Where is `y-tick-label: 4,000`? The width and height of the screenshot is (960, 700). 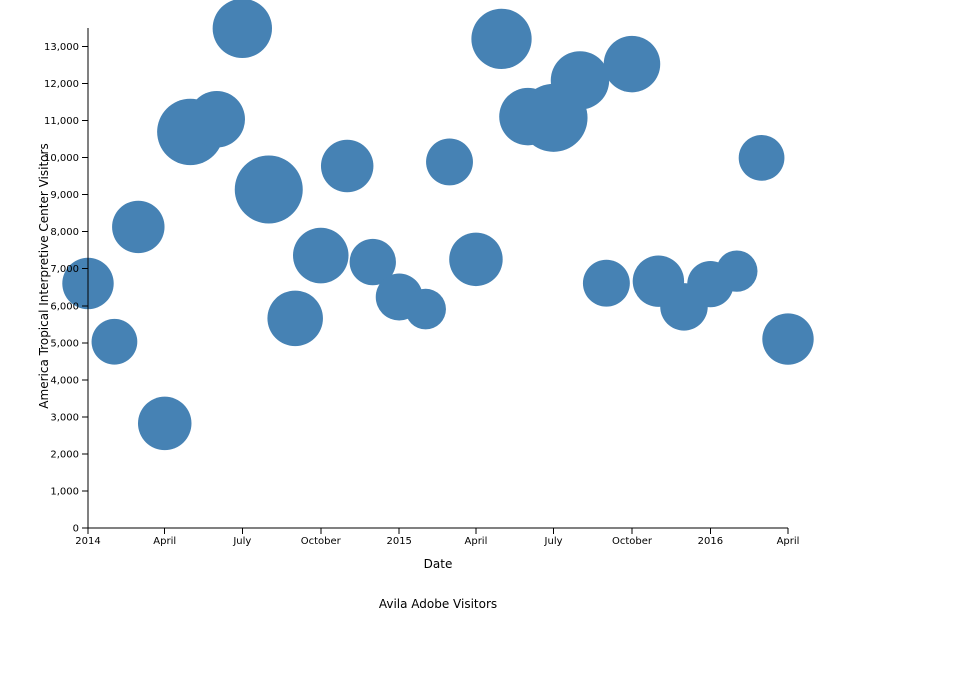
y-tick-label: 4,000 is located at coordinates (64, 380).